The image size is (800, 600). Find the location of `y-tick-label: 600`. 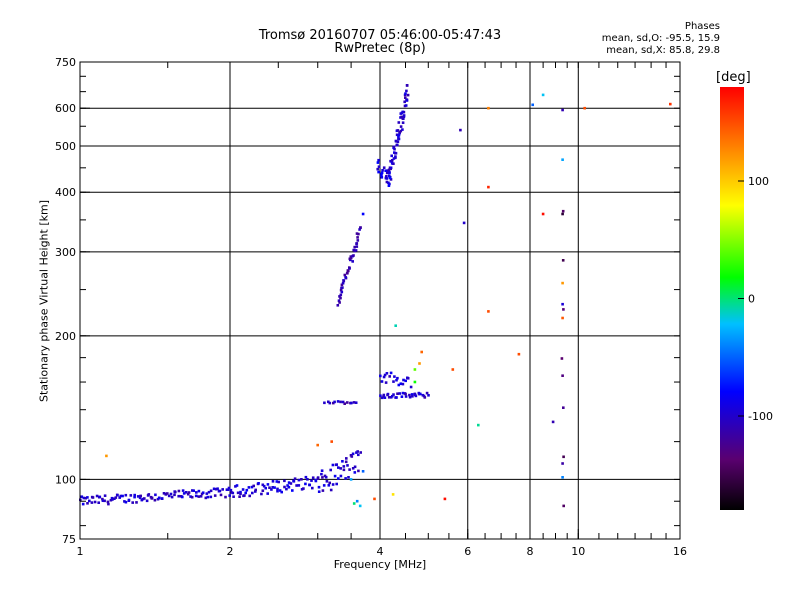

y-tick-label: 600 is located at coordinates (65, 108).